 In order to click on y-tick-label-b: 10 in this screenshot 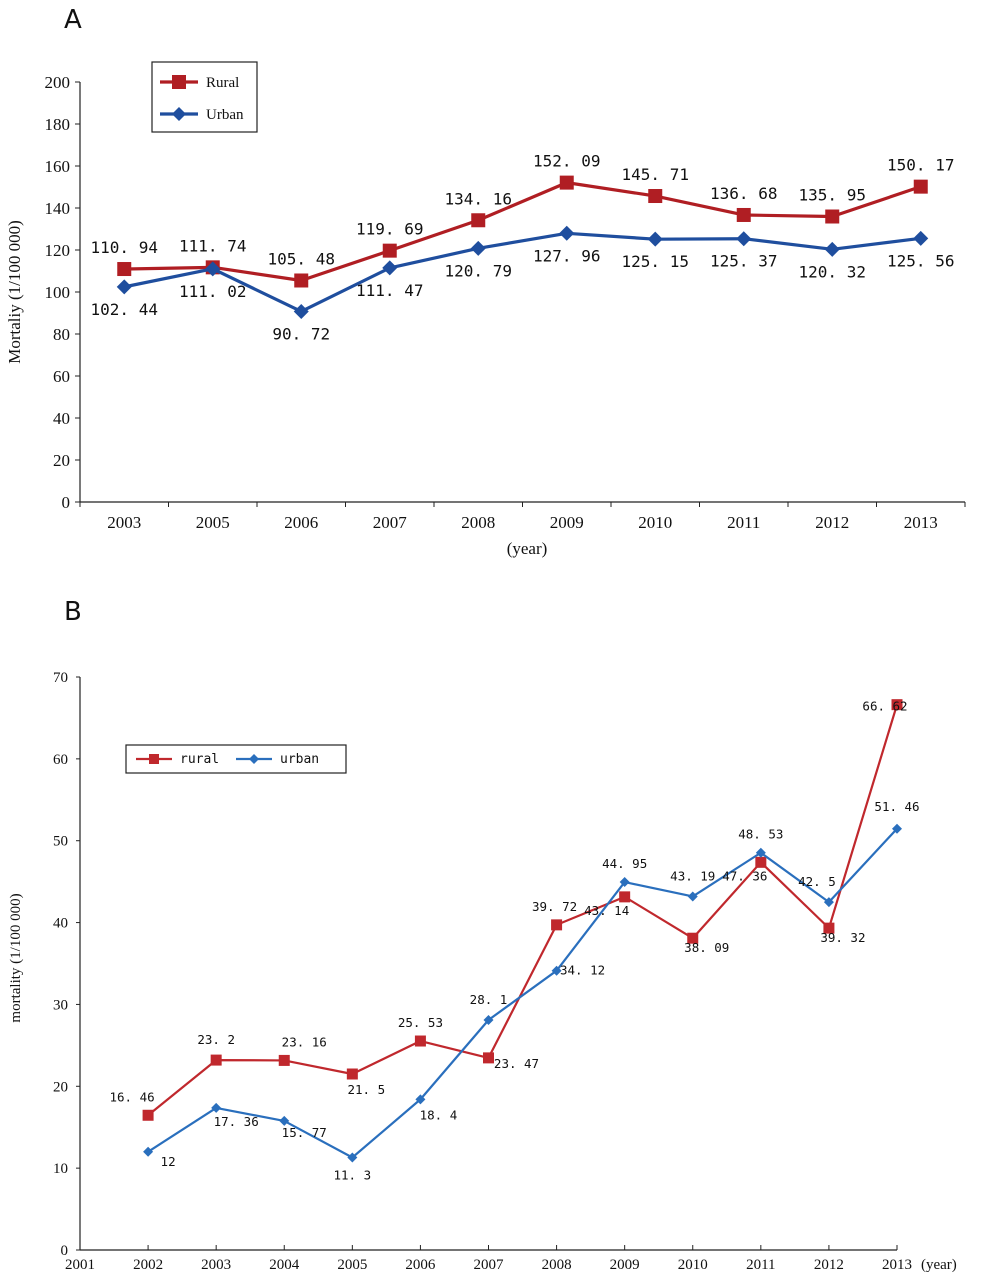, I will do `click(60, 1169)`.